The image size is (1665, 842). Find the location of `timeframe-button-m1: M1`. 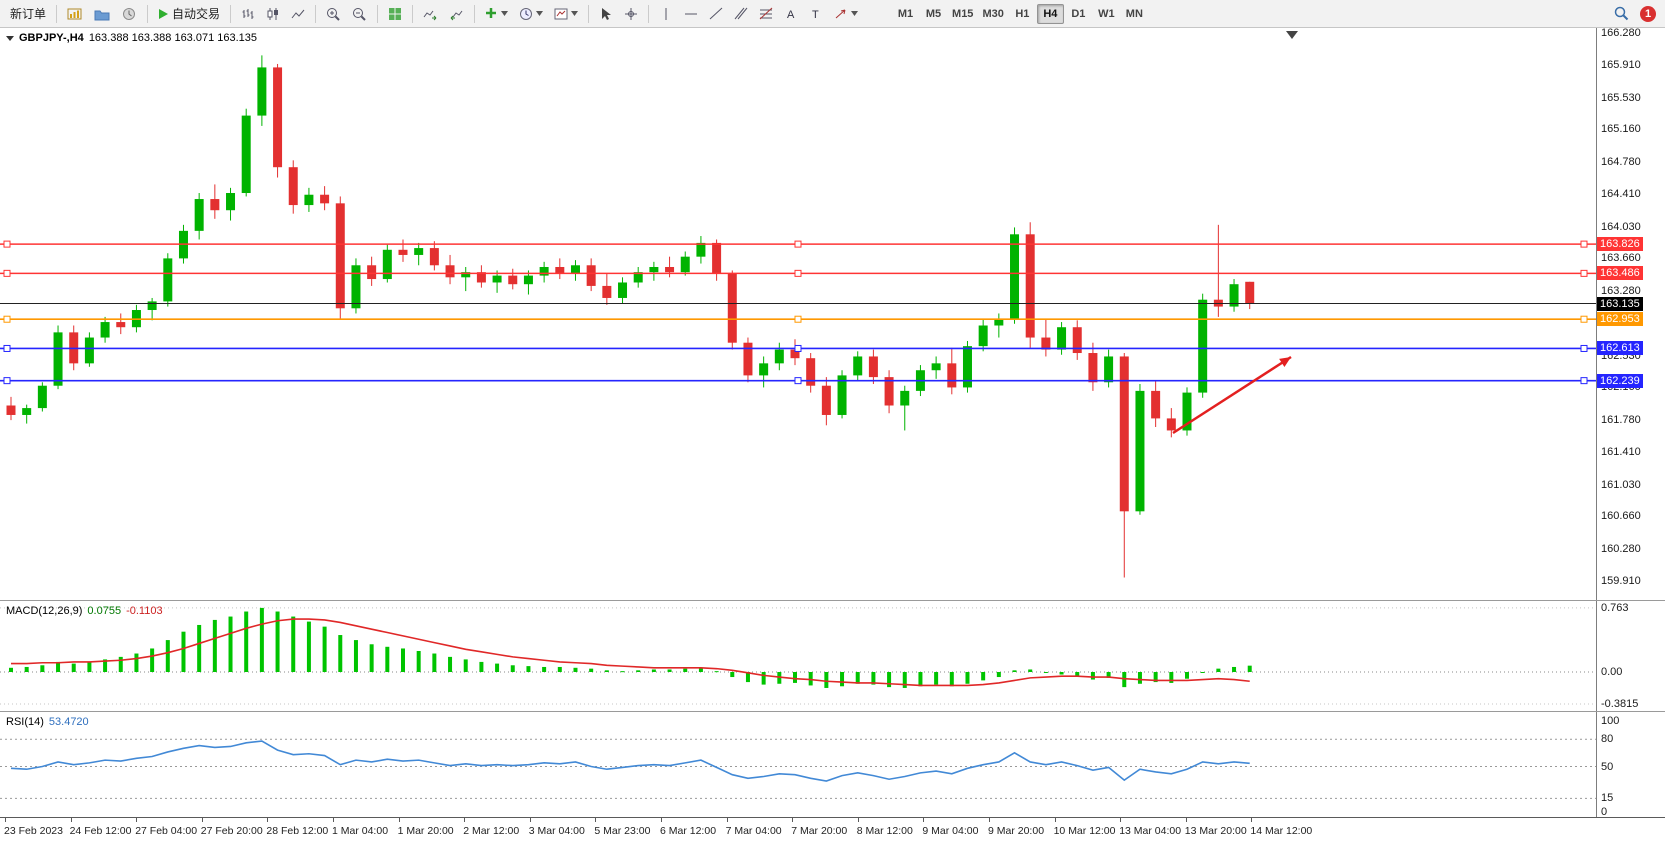

timeframe-button-m1: M1 is located at coordinates (905, 13).